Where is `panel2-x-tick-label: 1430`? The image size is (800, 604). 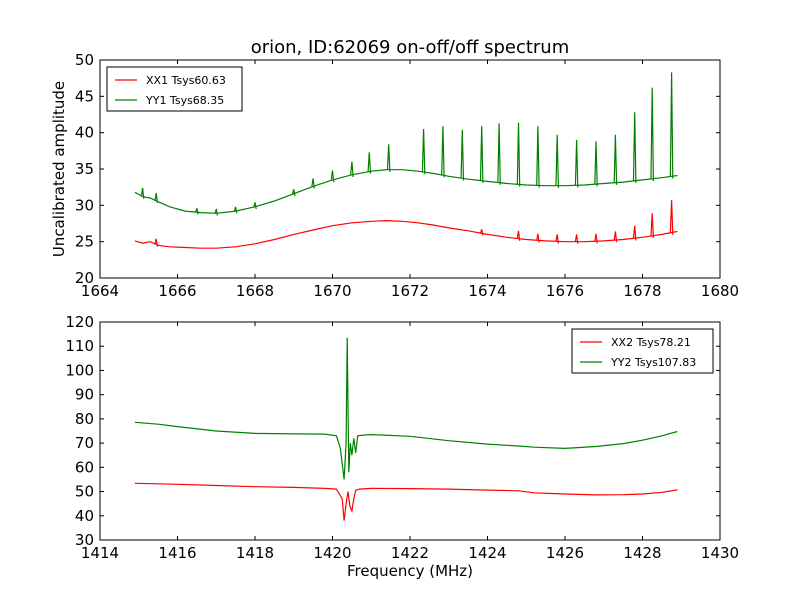
panel2-x-tick-label: 1430 is located at coordinates (720, 553).